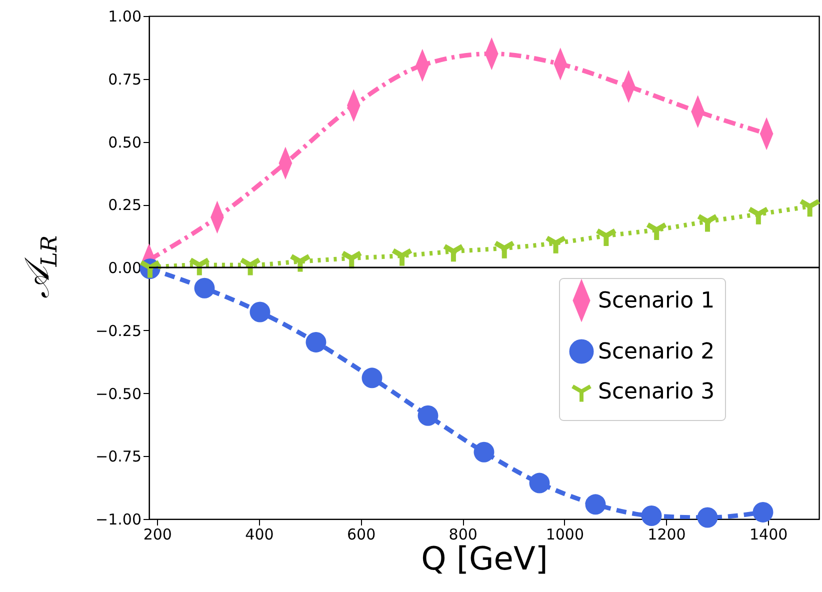 The height and width of the screenshot is (592, 822). What do you see at coordinates (259, 535) in the screenshot?
I see `x-tick-label: 400` at bounding box center [259, 535].